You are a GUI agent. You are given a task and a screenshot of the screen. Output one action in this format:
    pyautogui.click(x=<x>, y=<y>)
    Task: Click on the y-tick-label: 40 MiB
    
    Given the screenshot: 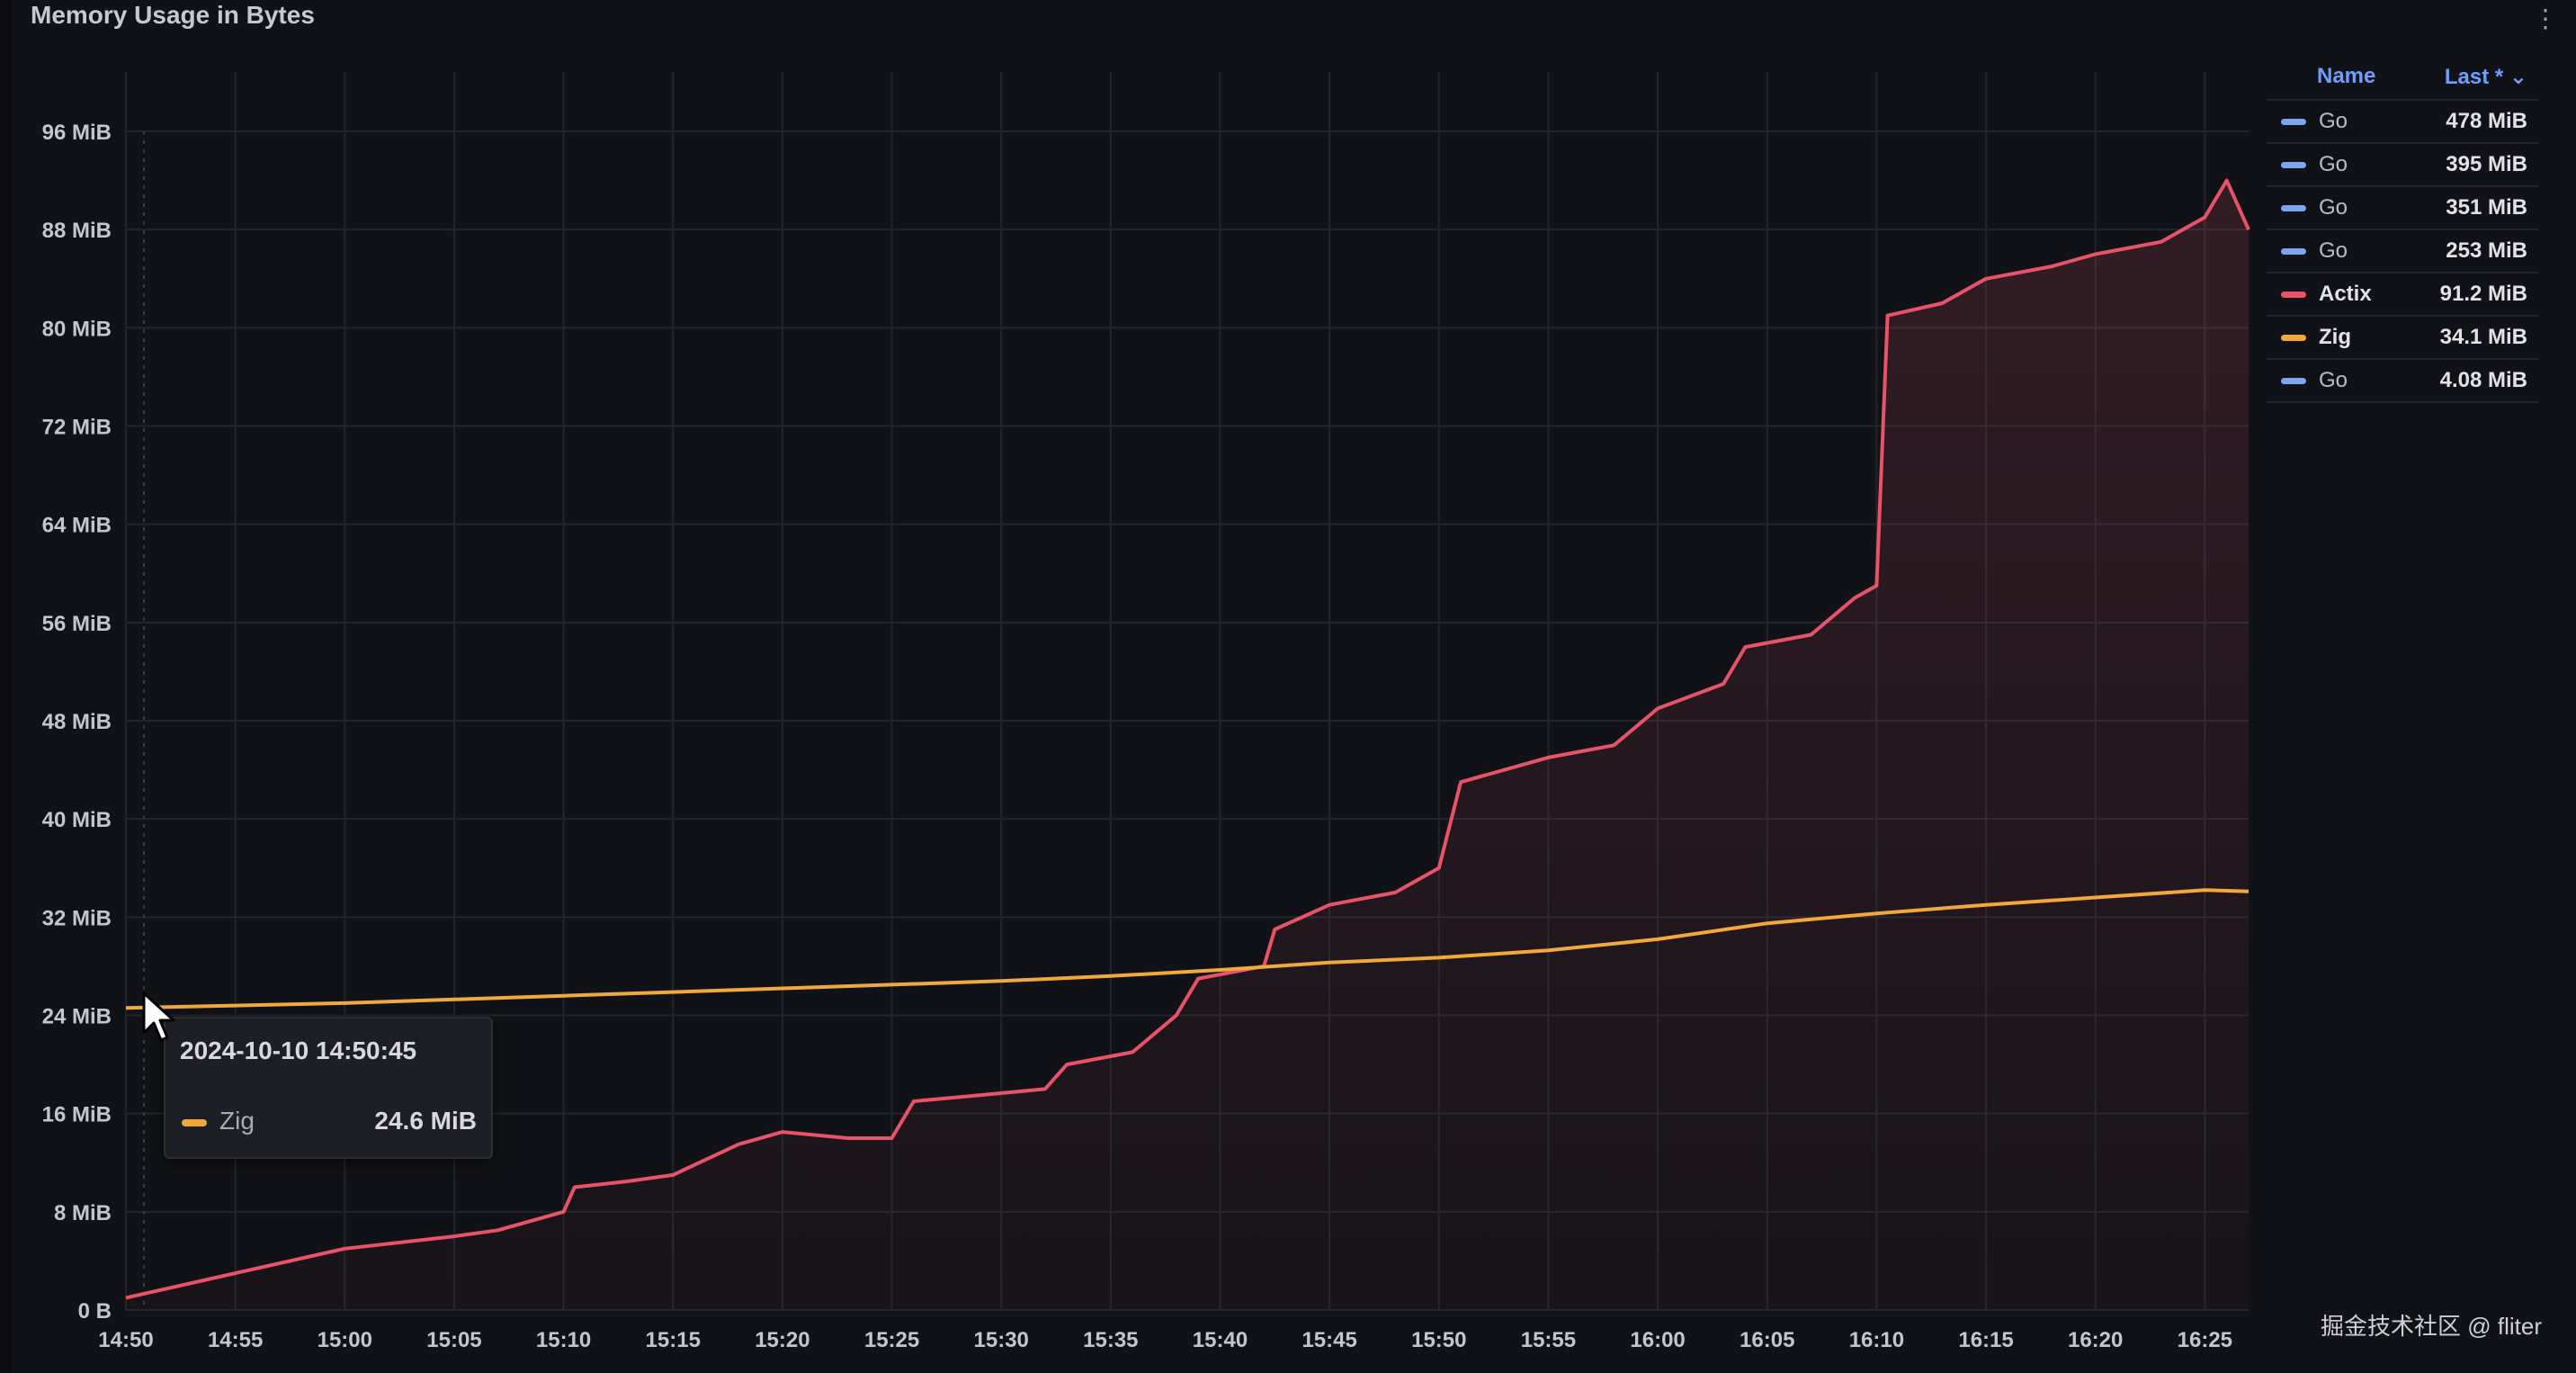 What is the action you would take?
    pyautogui.click(x=77, y=820)
    